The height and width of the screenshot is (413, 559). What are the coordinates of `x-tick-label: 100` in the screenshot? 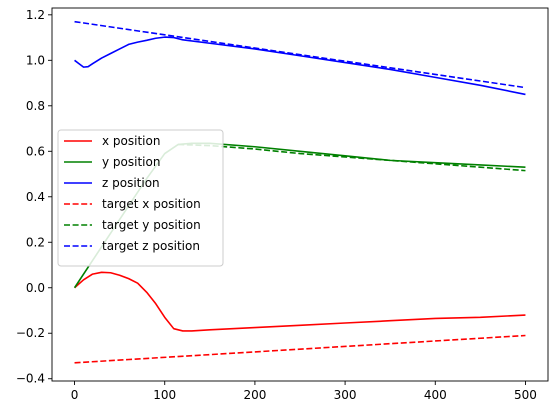 It's located at (164, 395).